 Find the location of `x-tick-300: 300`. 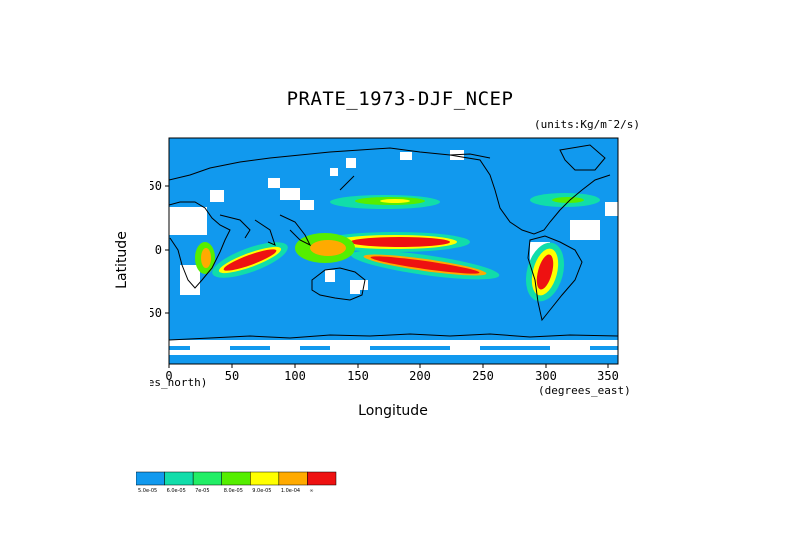

x-tick-300: 300 is located at coordinates (546, 376).